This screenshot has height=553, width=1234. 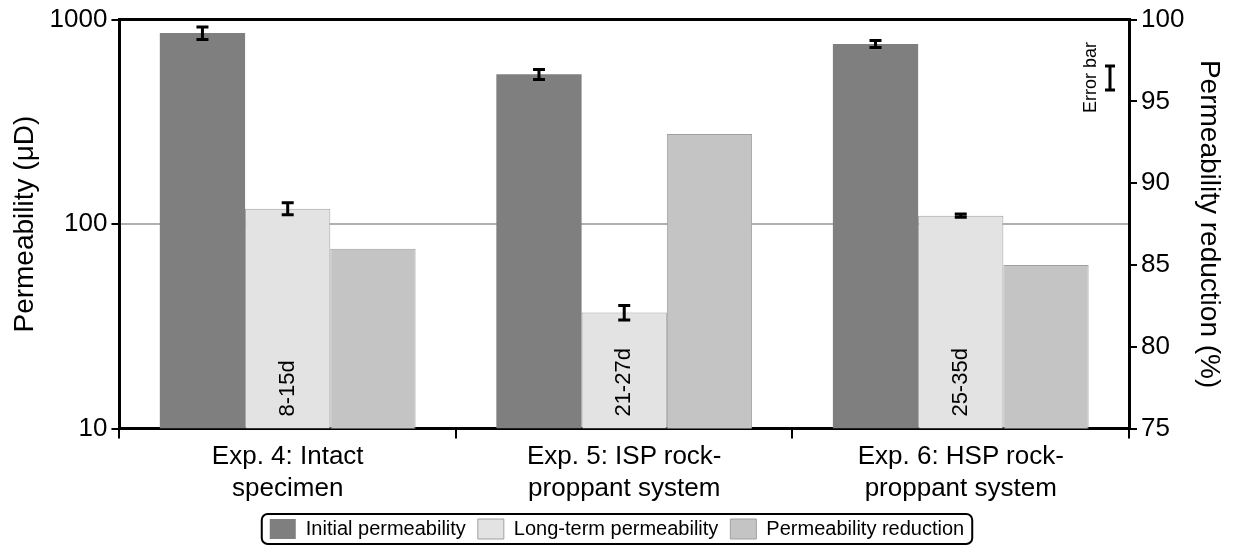 I want to click on y2-tick-label: 95, so click(x=1155, y=99).